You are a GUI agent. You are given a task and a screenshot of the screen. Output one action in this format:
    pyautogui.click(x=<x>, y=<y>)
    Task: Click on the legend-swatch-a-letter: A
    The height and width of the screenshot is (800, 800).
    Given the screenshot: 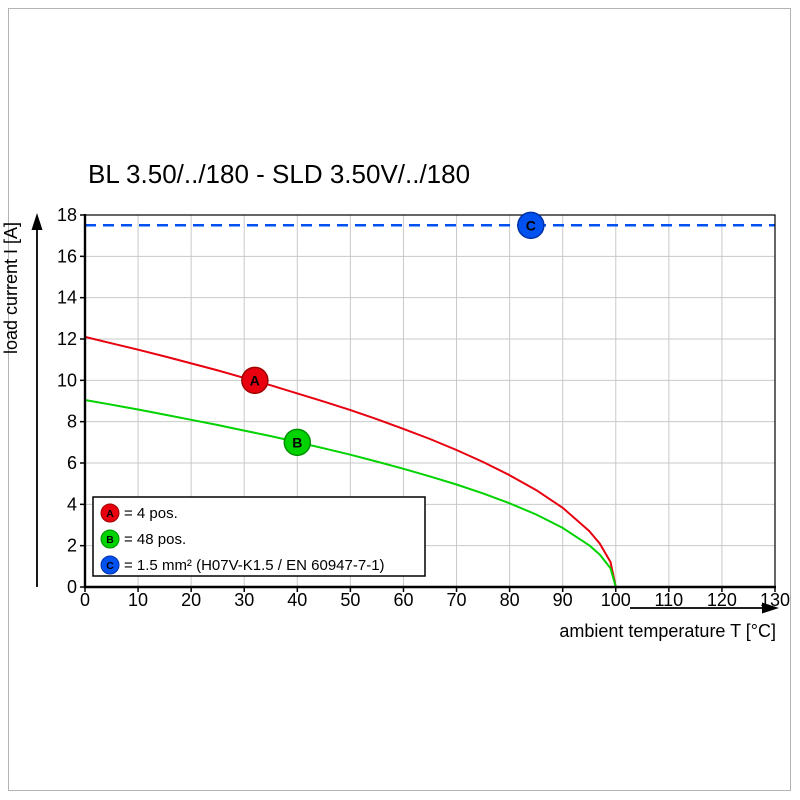 What is the action you would take?
    pyautogui.click(x=110, y=514)
    